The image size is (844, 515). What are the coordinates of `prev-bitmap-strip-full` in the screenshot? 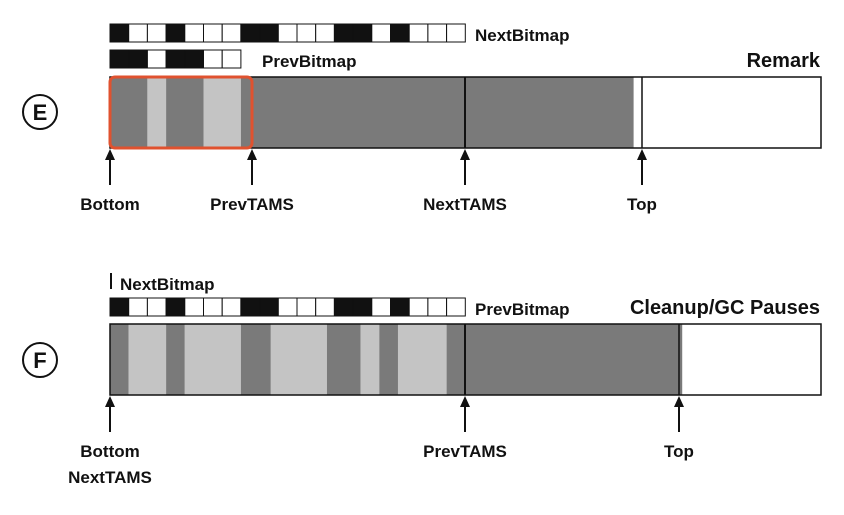 It's located at (287, 307).